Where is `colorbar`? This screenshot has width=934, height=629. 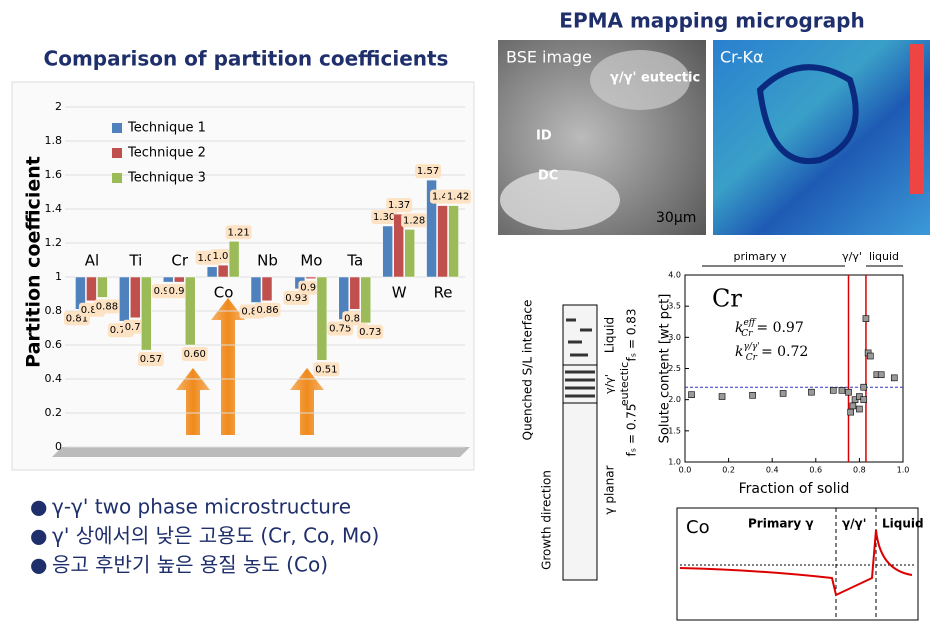 colorbar is located at coordinates (917, 119).